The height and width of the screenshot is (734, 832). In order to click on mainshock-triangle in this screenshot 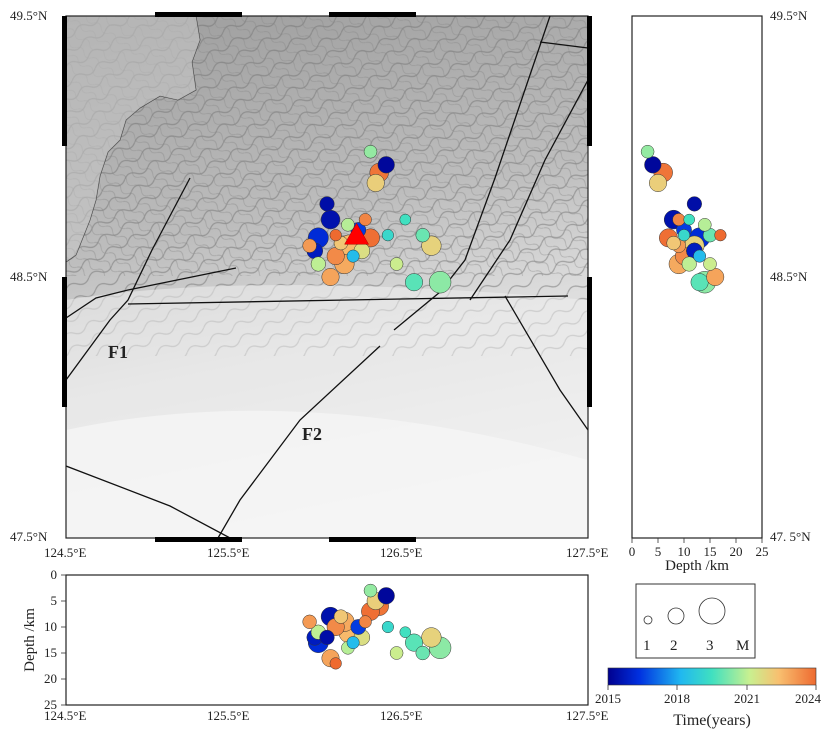, I will do `click(357, 233)`.